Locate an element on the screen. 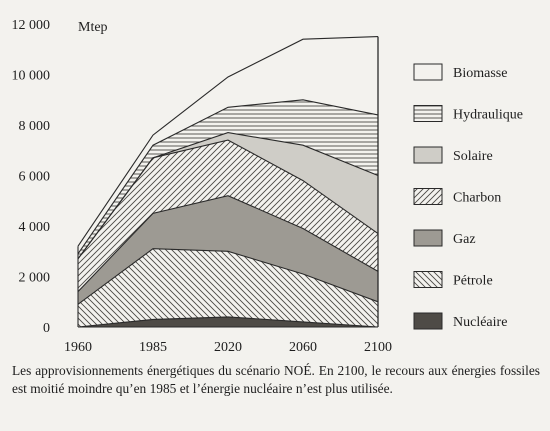  x-tick-label: 1985 is located at coordinates (153, 347).